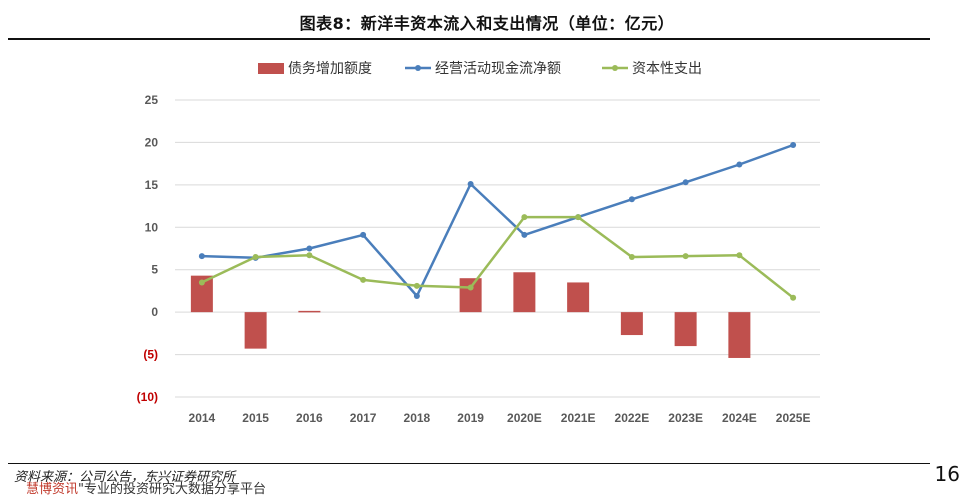  What do you see at coordinates (330, 68) in the screenshot?
I see `legend-label: 债务增加额度` at bounding box center [330, 68].